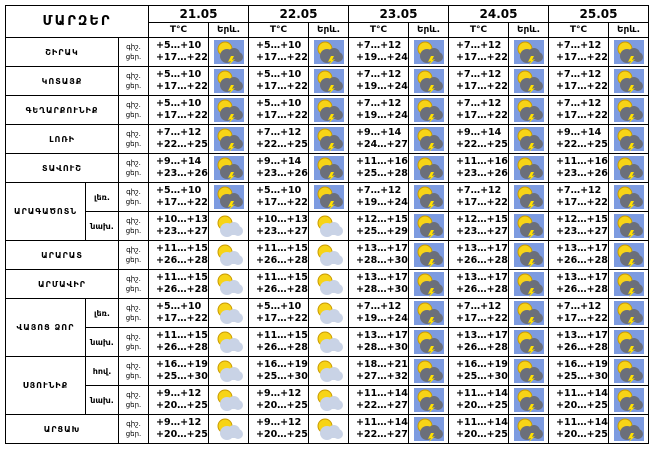 This screenshot has width=652, height=450. What do you see at coordinates (382, 144) in the screenshot?
I see `day-temp: +24…+27` at bounding box center [382, 144].